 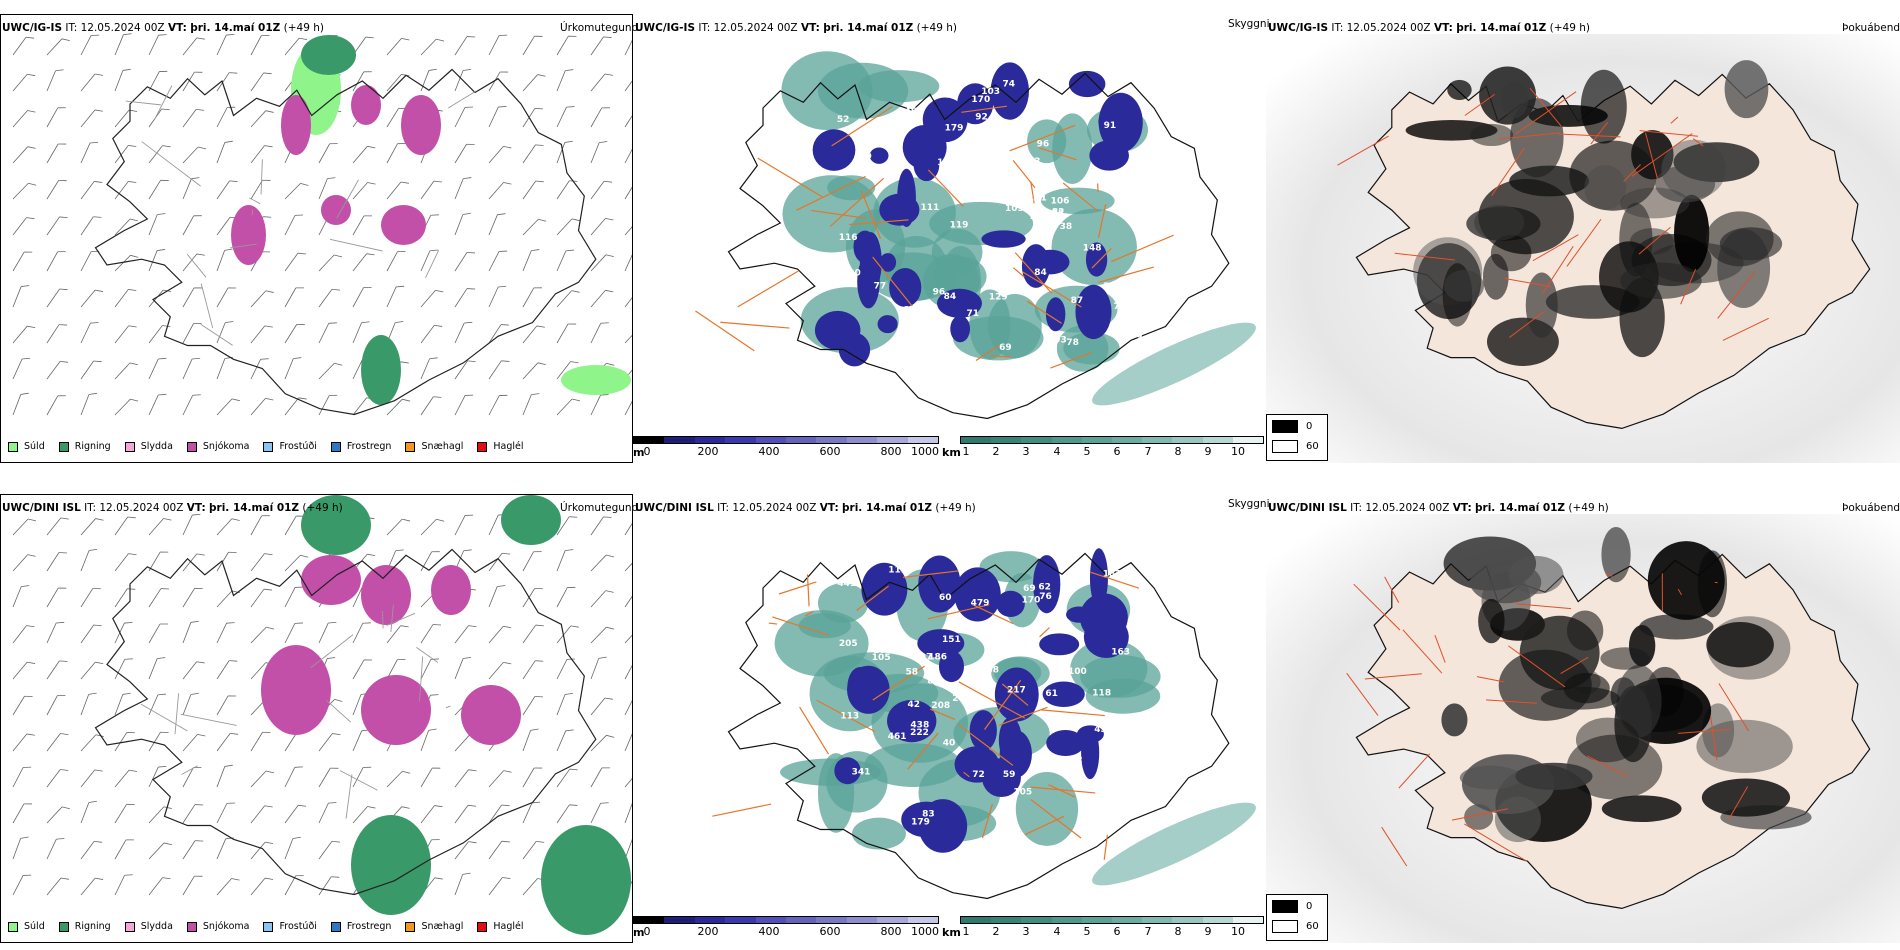 What do you see at coordinates (824, 626) in the screenshot?
I see `visibility-area` at bounding box center [824, 626].